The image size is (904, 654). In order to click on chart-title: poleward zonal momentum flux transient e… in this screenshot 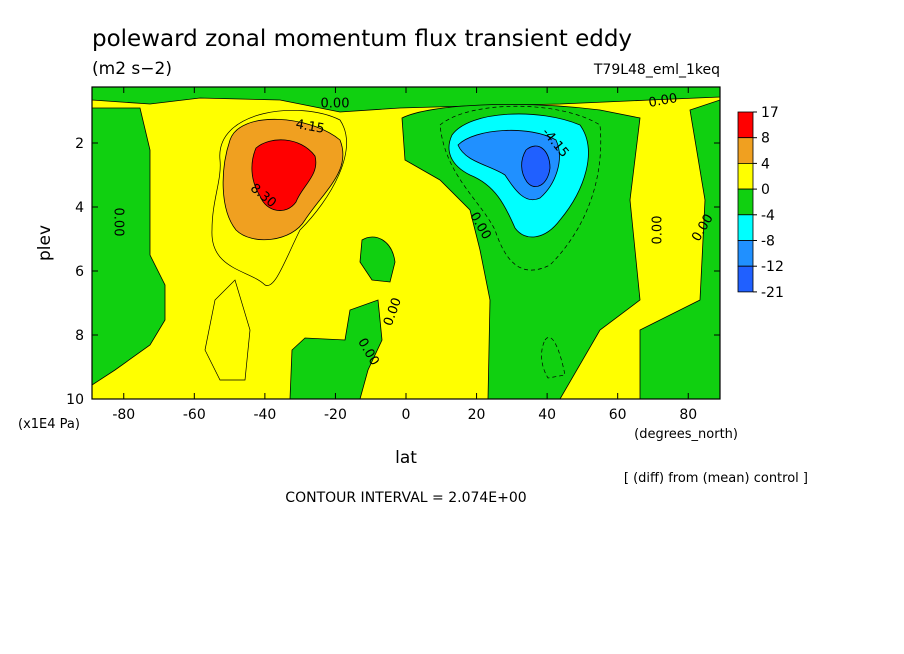, I will do `click(362, 39)`.